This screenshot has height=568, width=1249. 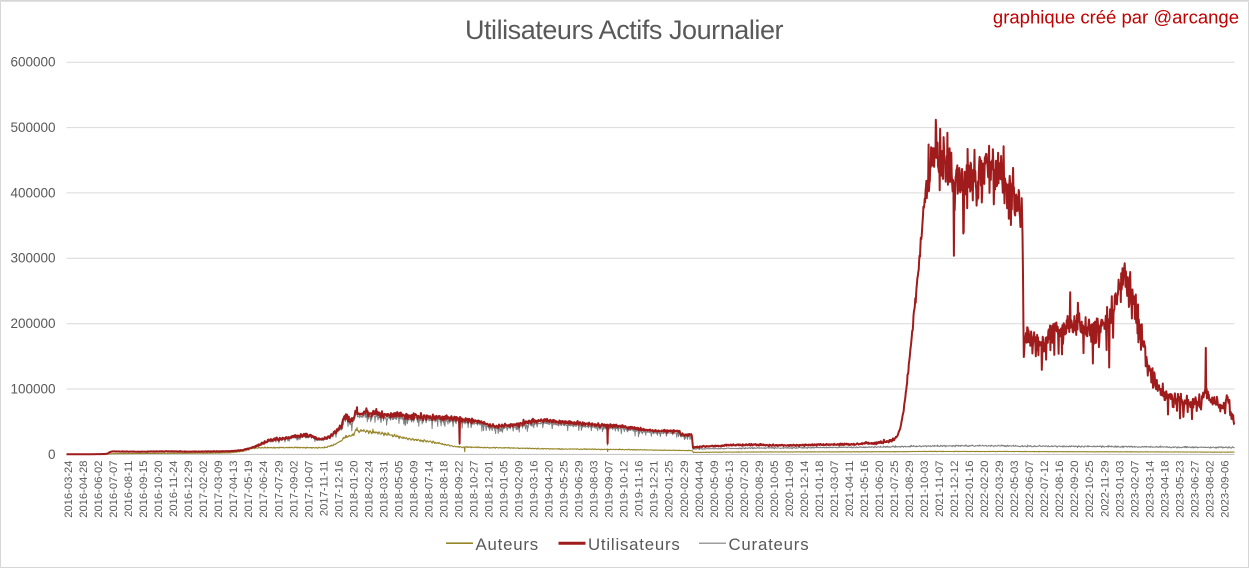 What do you see at coordinates (1180, 489) in the screenshot?
I see `svg-text: 2023-05-23` at bounding box center [1180, 489].